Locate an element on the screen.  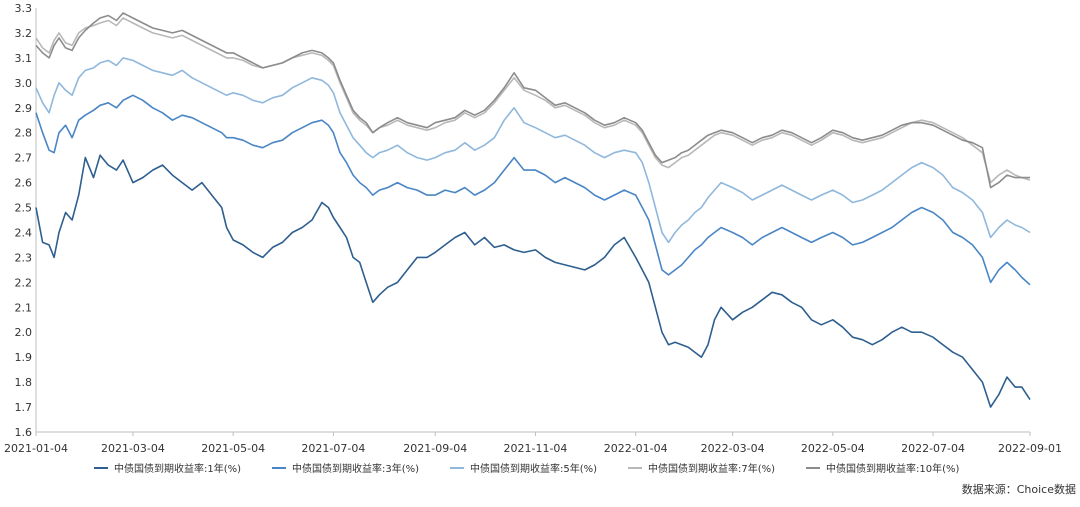
legend-label-2: 中债国债到期收益率:5年(%) is located at coordinates (533, 468).